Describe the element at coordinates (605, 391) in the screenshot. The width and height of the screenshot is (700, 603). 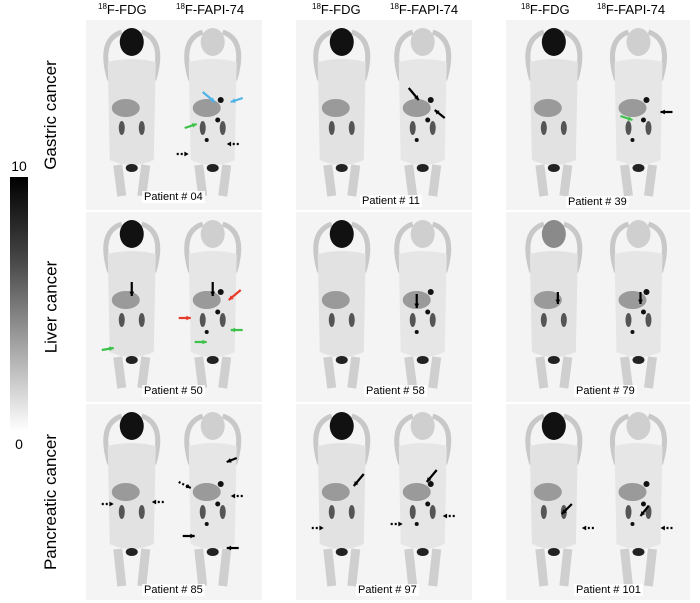
I see `patient-label: Patient # 79` at that location.